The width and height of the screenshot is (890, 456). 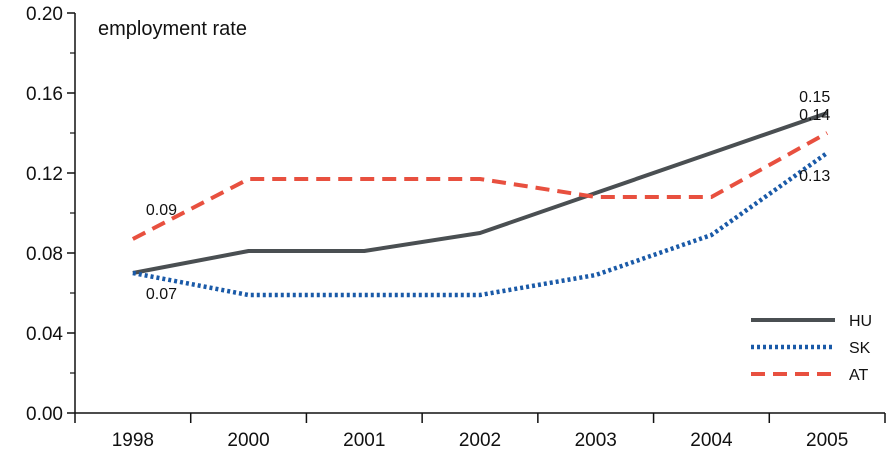 I want to click on x-tick-label: 2001, so click(x=364, y=440).